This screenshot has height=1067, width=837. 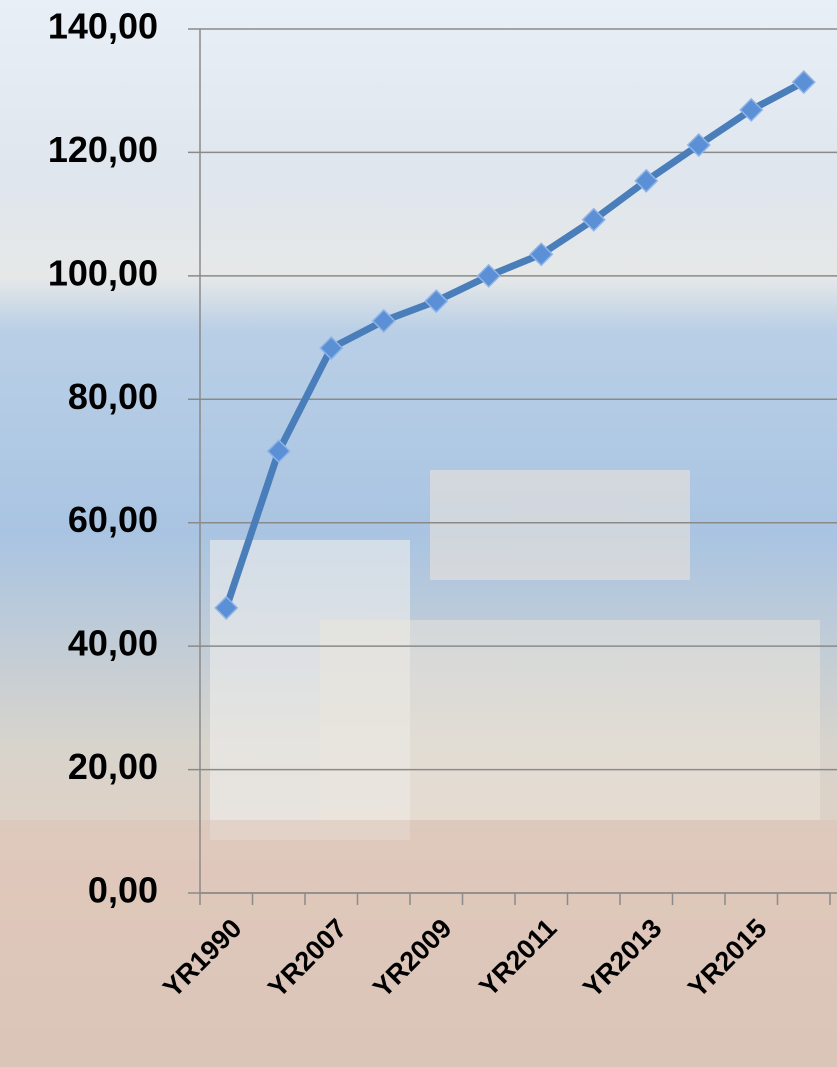 What do you see at coordinates (113, 396) in the screenshot?
I see `y-tick-label: 80,00` at bounding box center [113, 396].